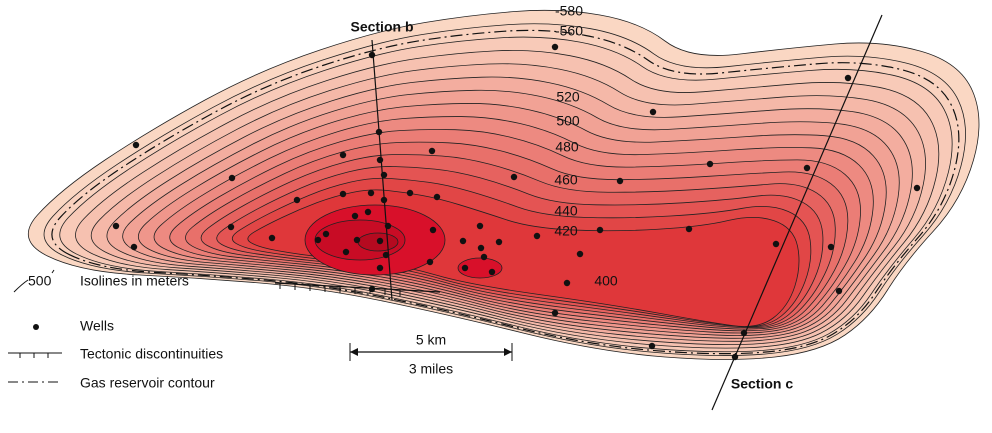  I want to click on contour-label: 460, so click(566, 180).